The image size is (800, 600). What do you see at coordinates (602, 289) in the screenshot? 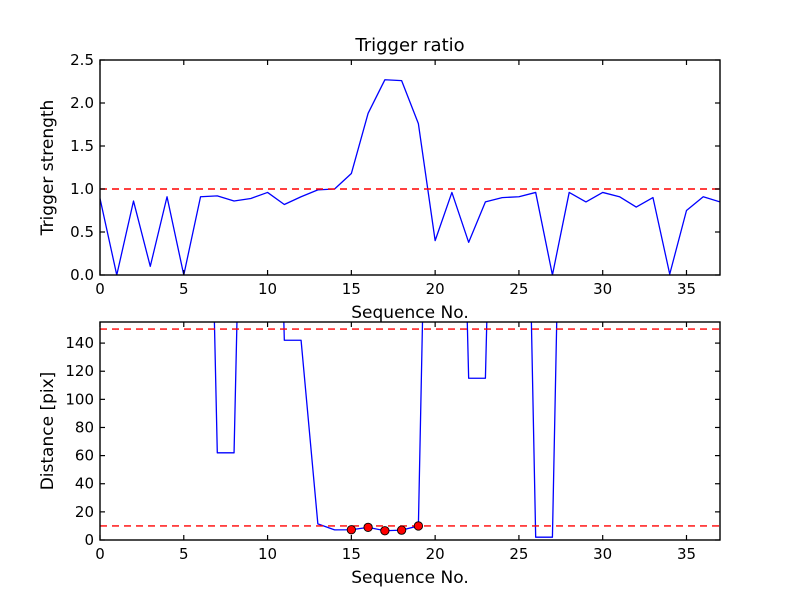
I see `top-xtick-label: 30` at bounding box center [602, 289].